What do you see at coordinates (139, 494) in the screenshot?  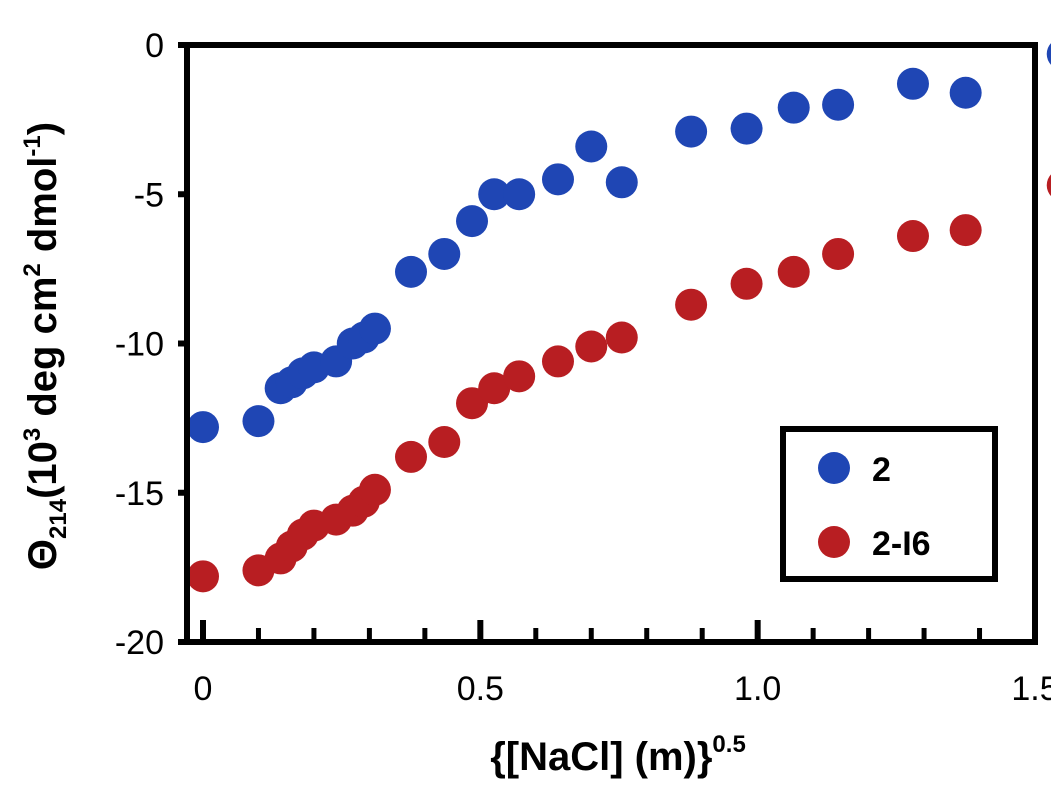 I see `y-tick-label: -15` at bounding box center [139, 494].